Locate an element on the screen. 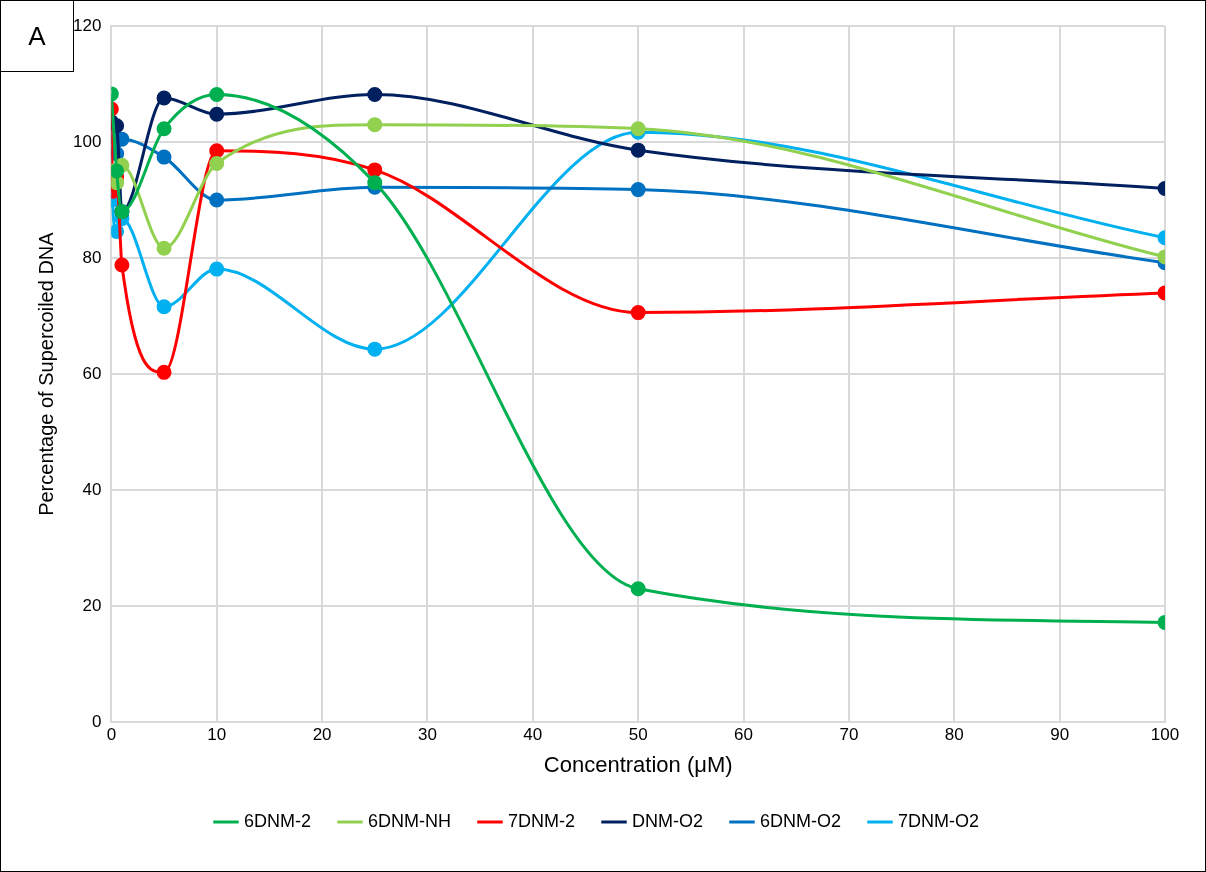 The height and width of the screenshot is (872, 1206). x-axis-title: Concentration (μM) is located at coordinates (638, 764).